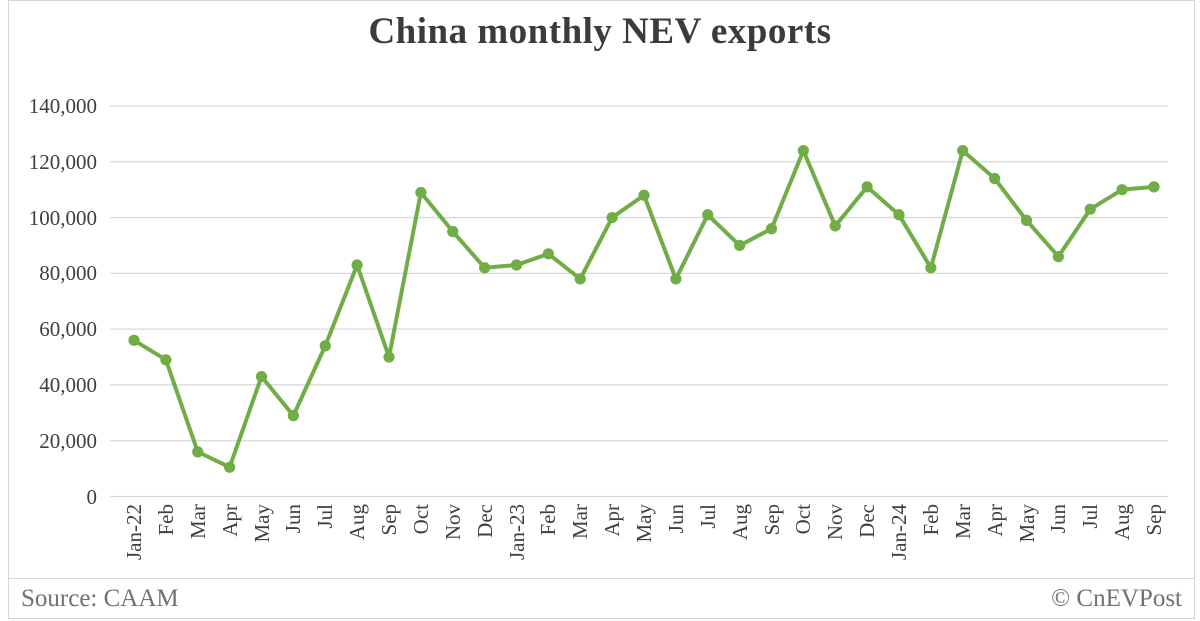  I want to click on chart-title: China monthly NEV exports, so click(600, 31).